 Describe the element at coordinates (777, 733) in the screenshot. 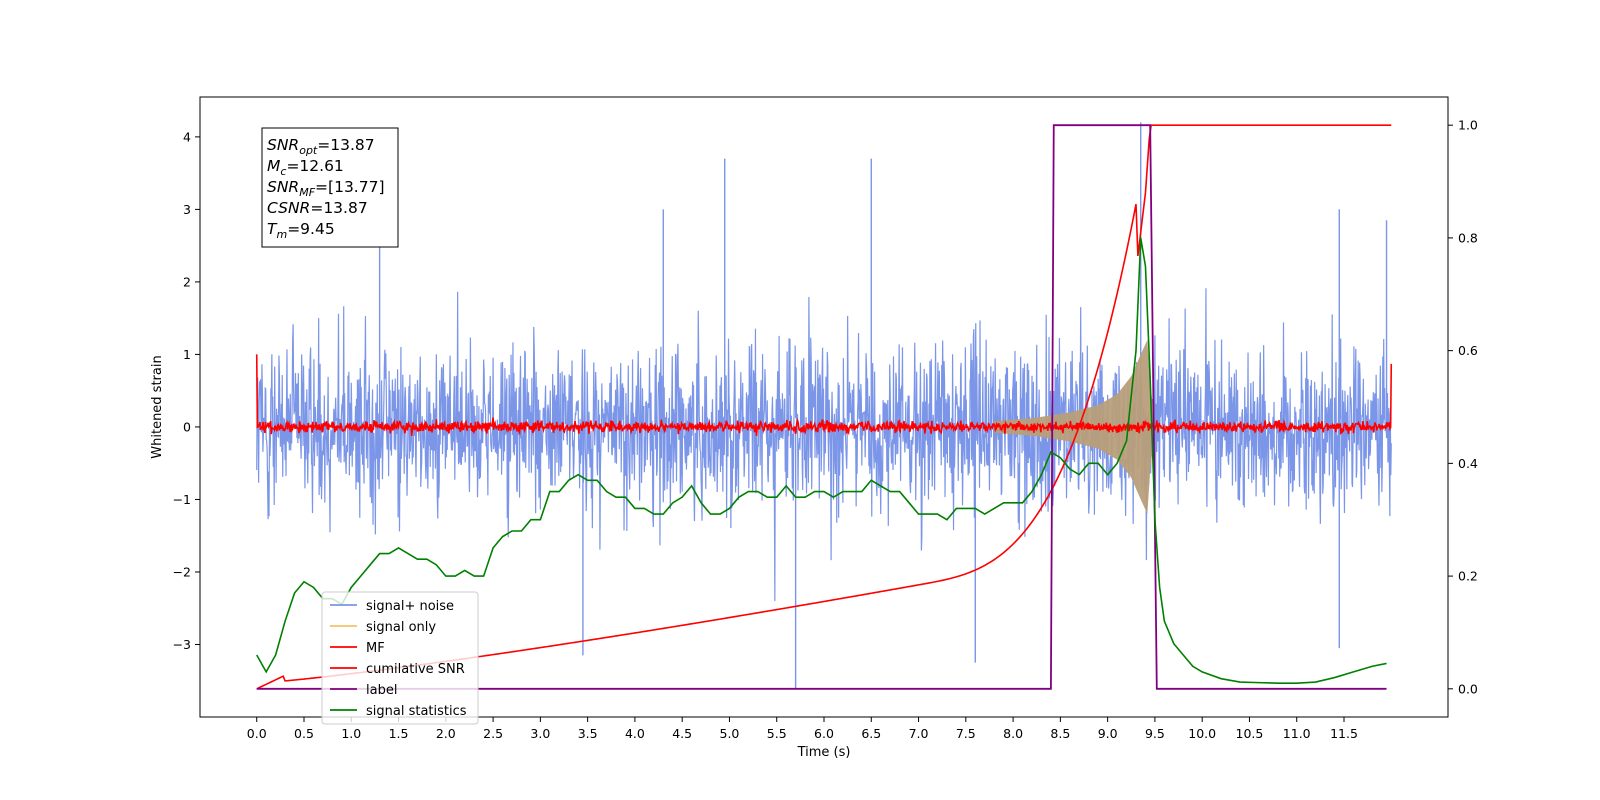

I see `x-tick-label: 5.5` at that location.